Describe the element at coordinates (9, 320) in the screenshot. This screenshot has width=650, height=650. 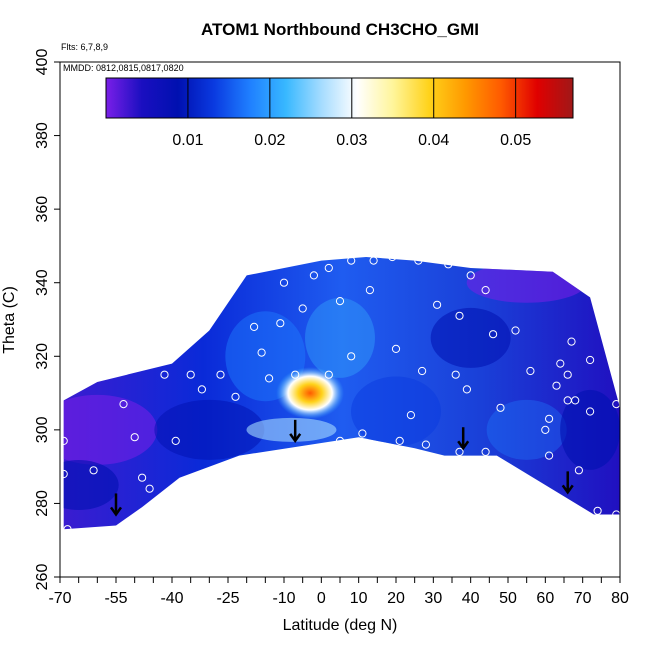
I see `y-axis-label: Theta (C)` at that location.